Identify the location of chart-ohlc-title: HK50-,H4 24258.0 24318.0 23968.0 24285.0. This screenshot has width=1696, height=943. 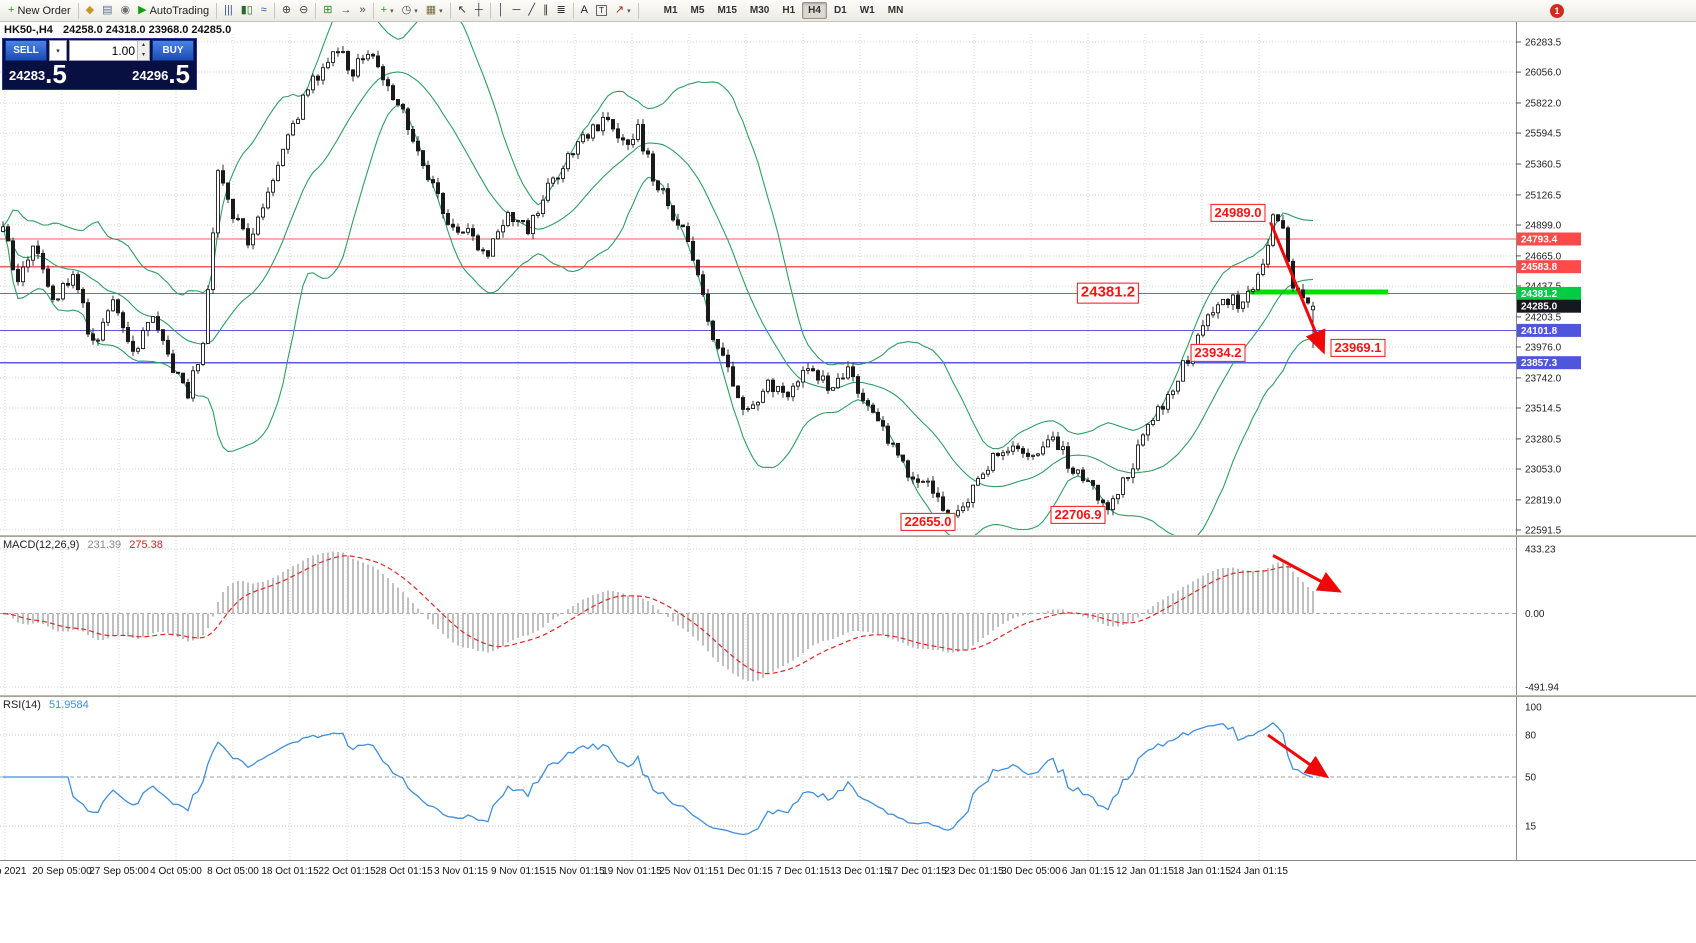
(117, 30).